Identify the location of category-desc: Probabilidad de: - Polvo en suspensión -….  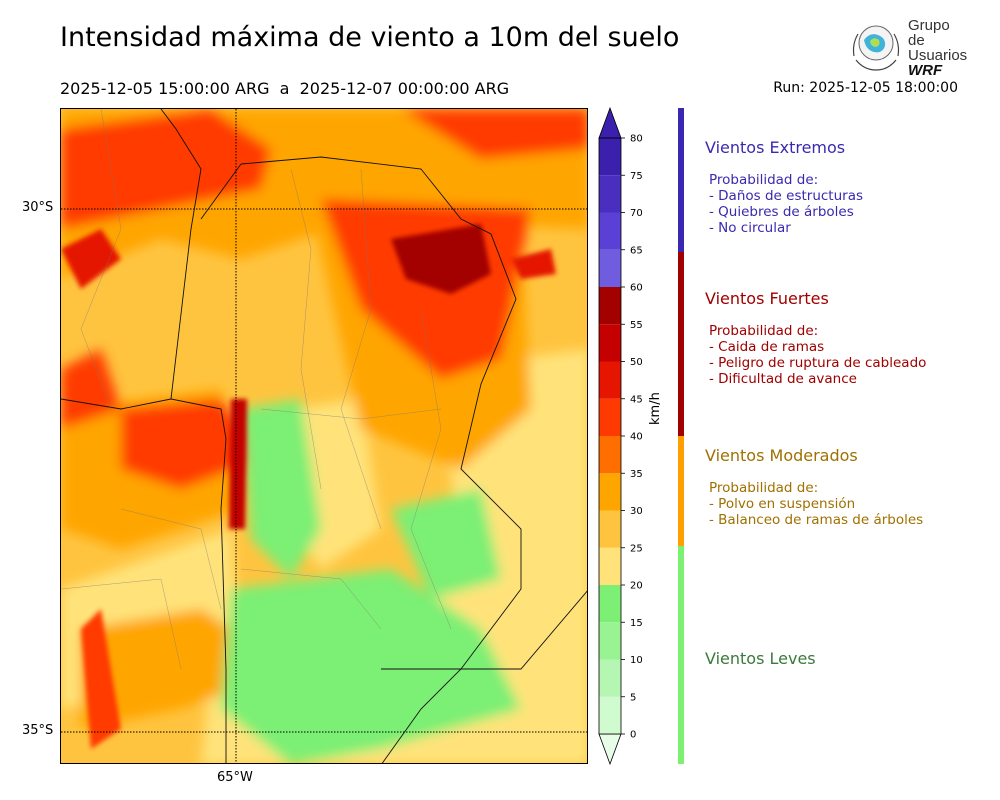
(816, 504).